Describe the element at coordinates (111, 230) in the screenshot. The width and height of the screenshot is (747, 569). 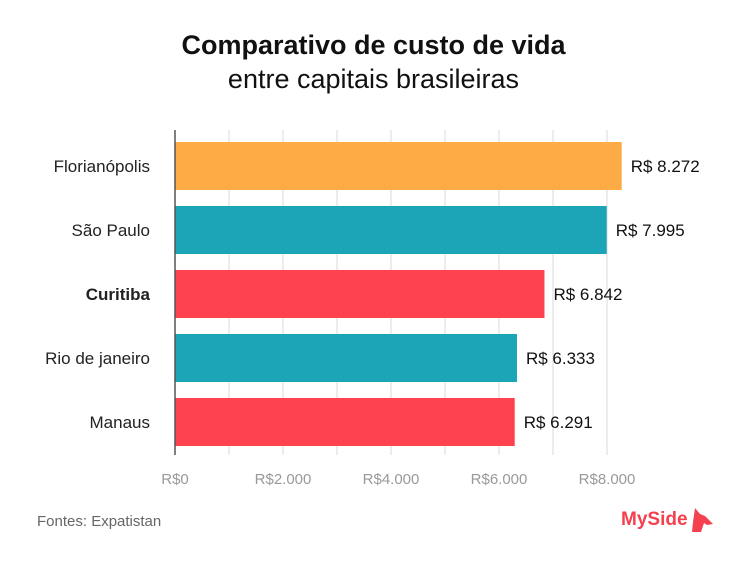
I see `category-label: São Paulo` at that location.